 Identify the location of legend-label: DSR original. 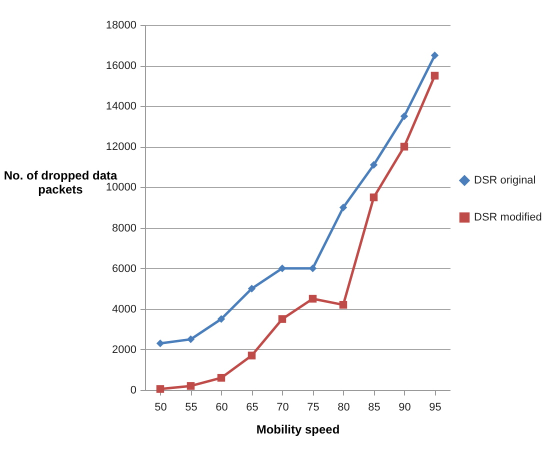
(505, 180).